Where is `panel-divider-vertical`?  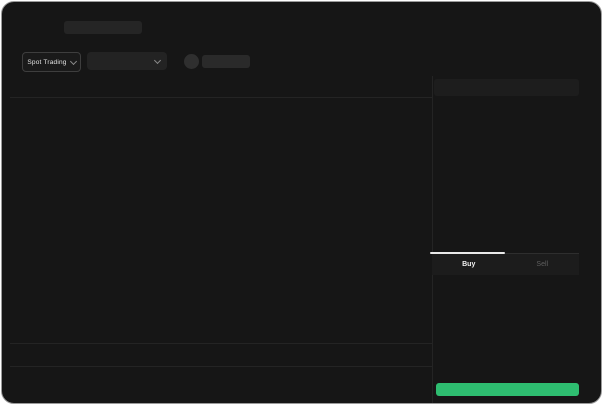 panel-divider-vertical is located at coordinates (432, 239).